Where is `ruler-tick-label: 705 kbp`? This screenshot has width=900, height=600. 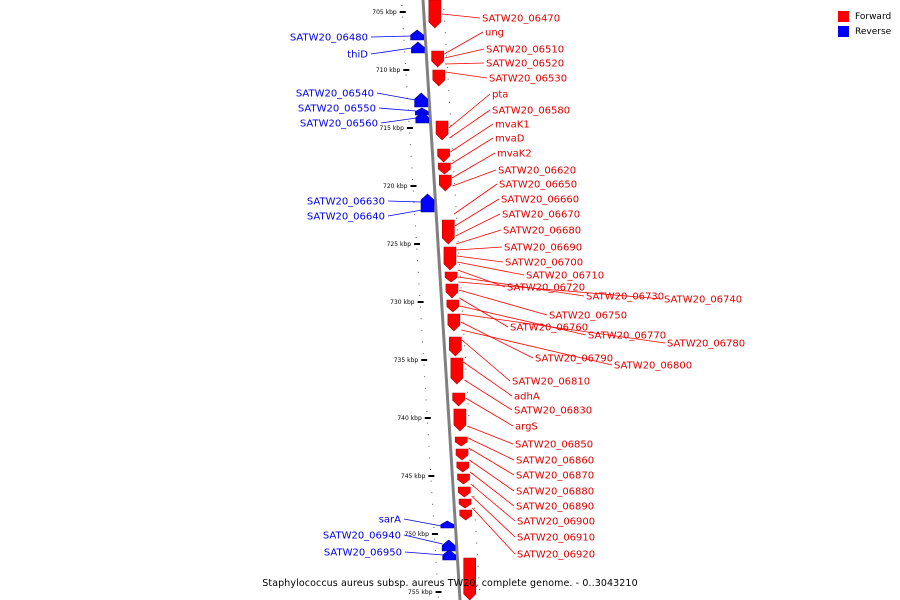
ruler-tick-label: 705 kbp is located at coordinates (384, 12).